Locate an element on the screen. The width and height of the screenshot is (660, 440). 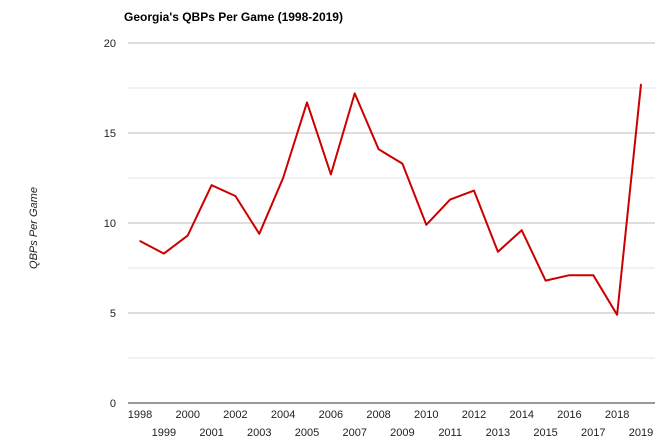
x-tick-label: 2001 is located at coordinates (211, 433).